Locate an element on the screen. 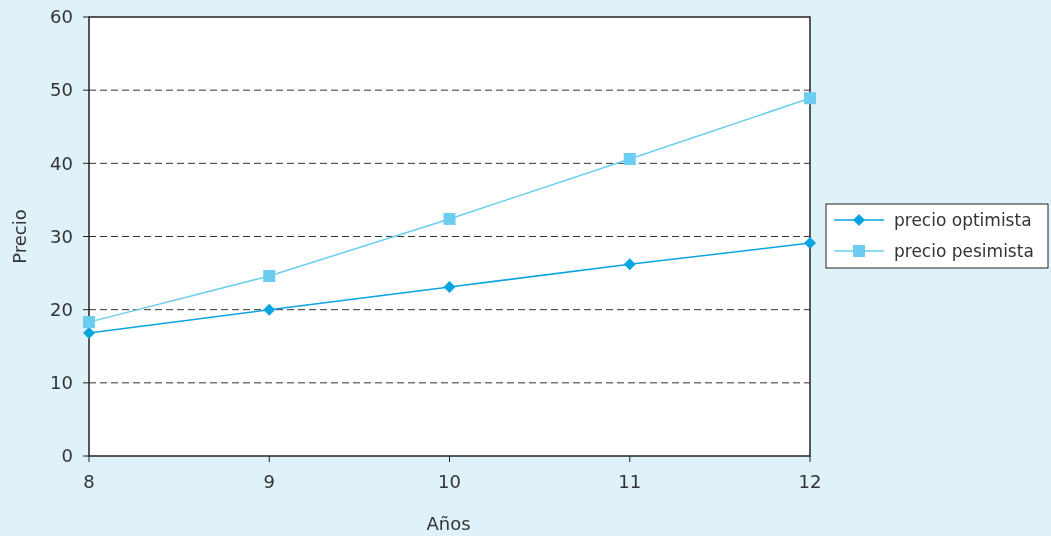  y-tick-label: 60 is located at coordinates (61, 17).